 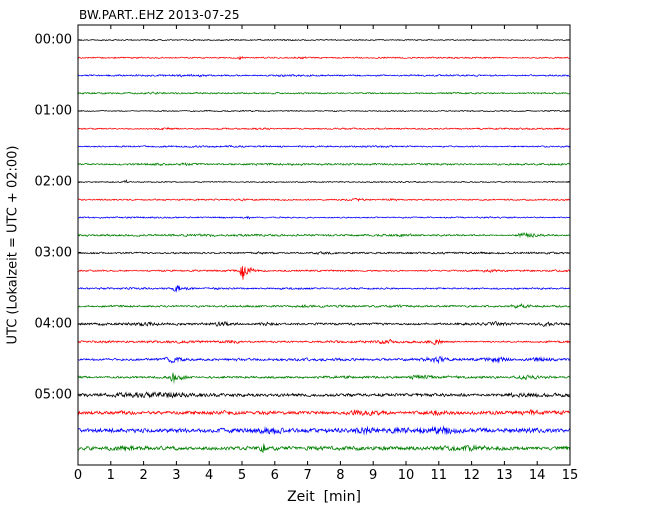 What do you see at coordinates (504, 475) in the screenshot?
I see `x-tick-label-13: 13` at bounding box center [504, 475].